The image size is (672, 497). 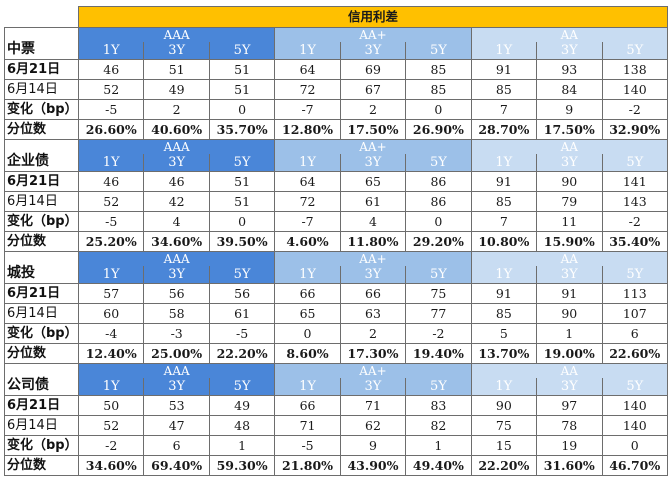 What do you see at coordinates (307, 181) in the screenshot?
I see `table-cell: 64` at bounding box center [307, 181].